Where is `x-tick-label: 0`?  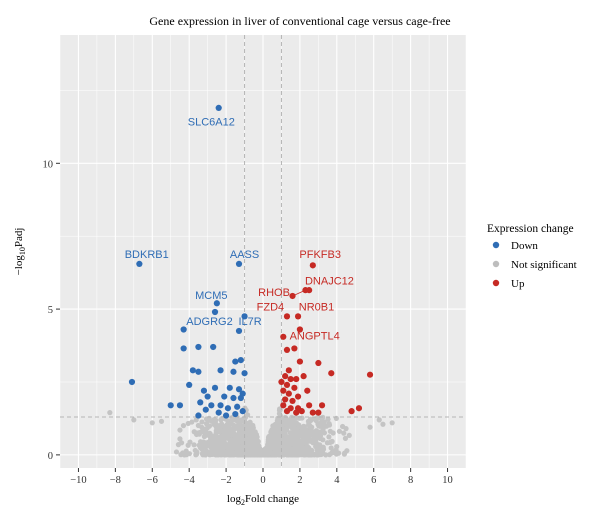
x-tick-label: 0 is located at coordinates (262, 480).